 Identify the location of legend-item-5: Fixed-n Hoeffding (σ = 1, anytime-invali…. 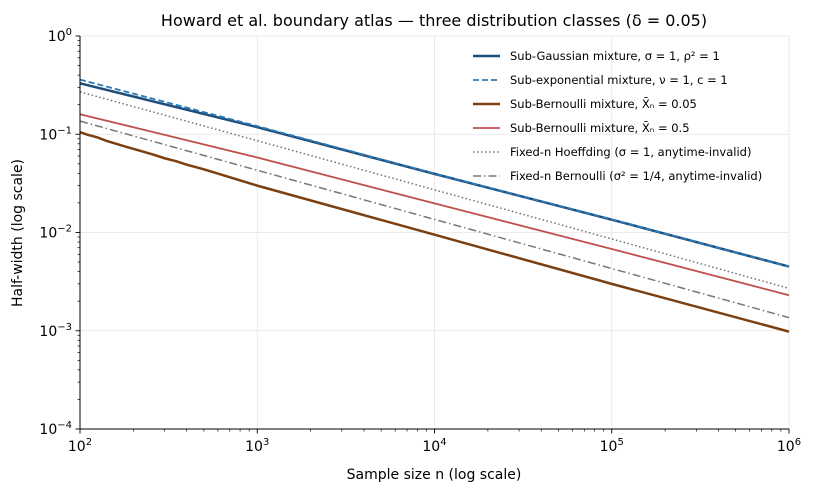
(612, 152).